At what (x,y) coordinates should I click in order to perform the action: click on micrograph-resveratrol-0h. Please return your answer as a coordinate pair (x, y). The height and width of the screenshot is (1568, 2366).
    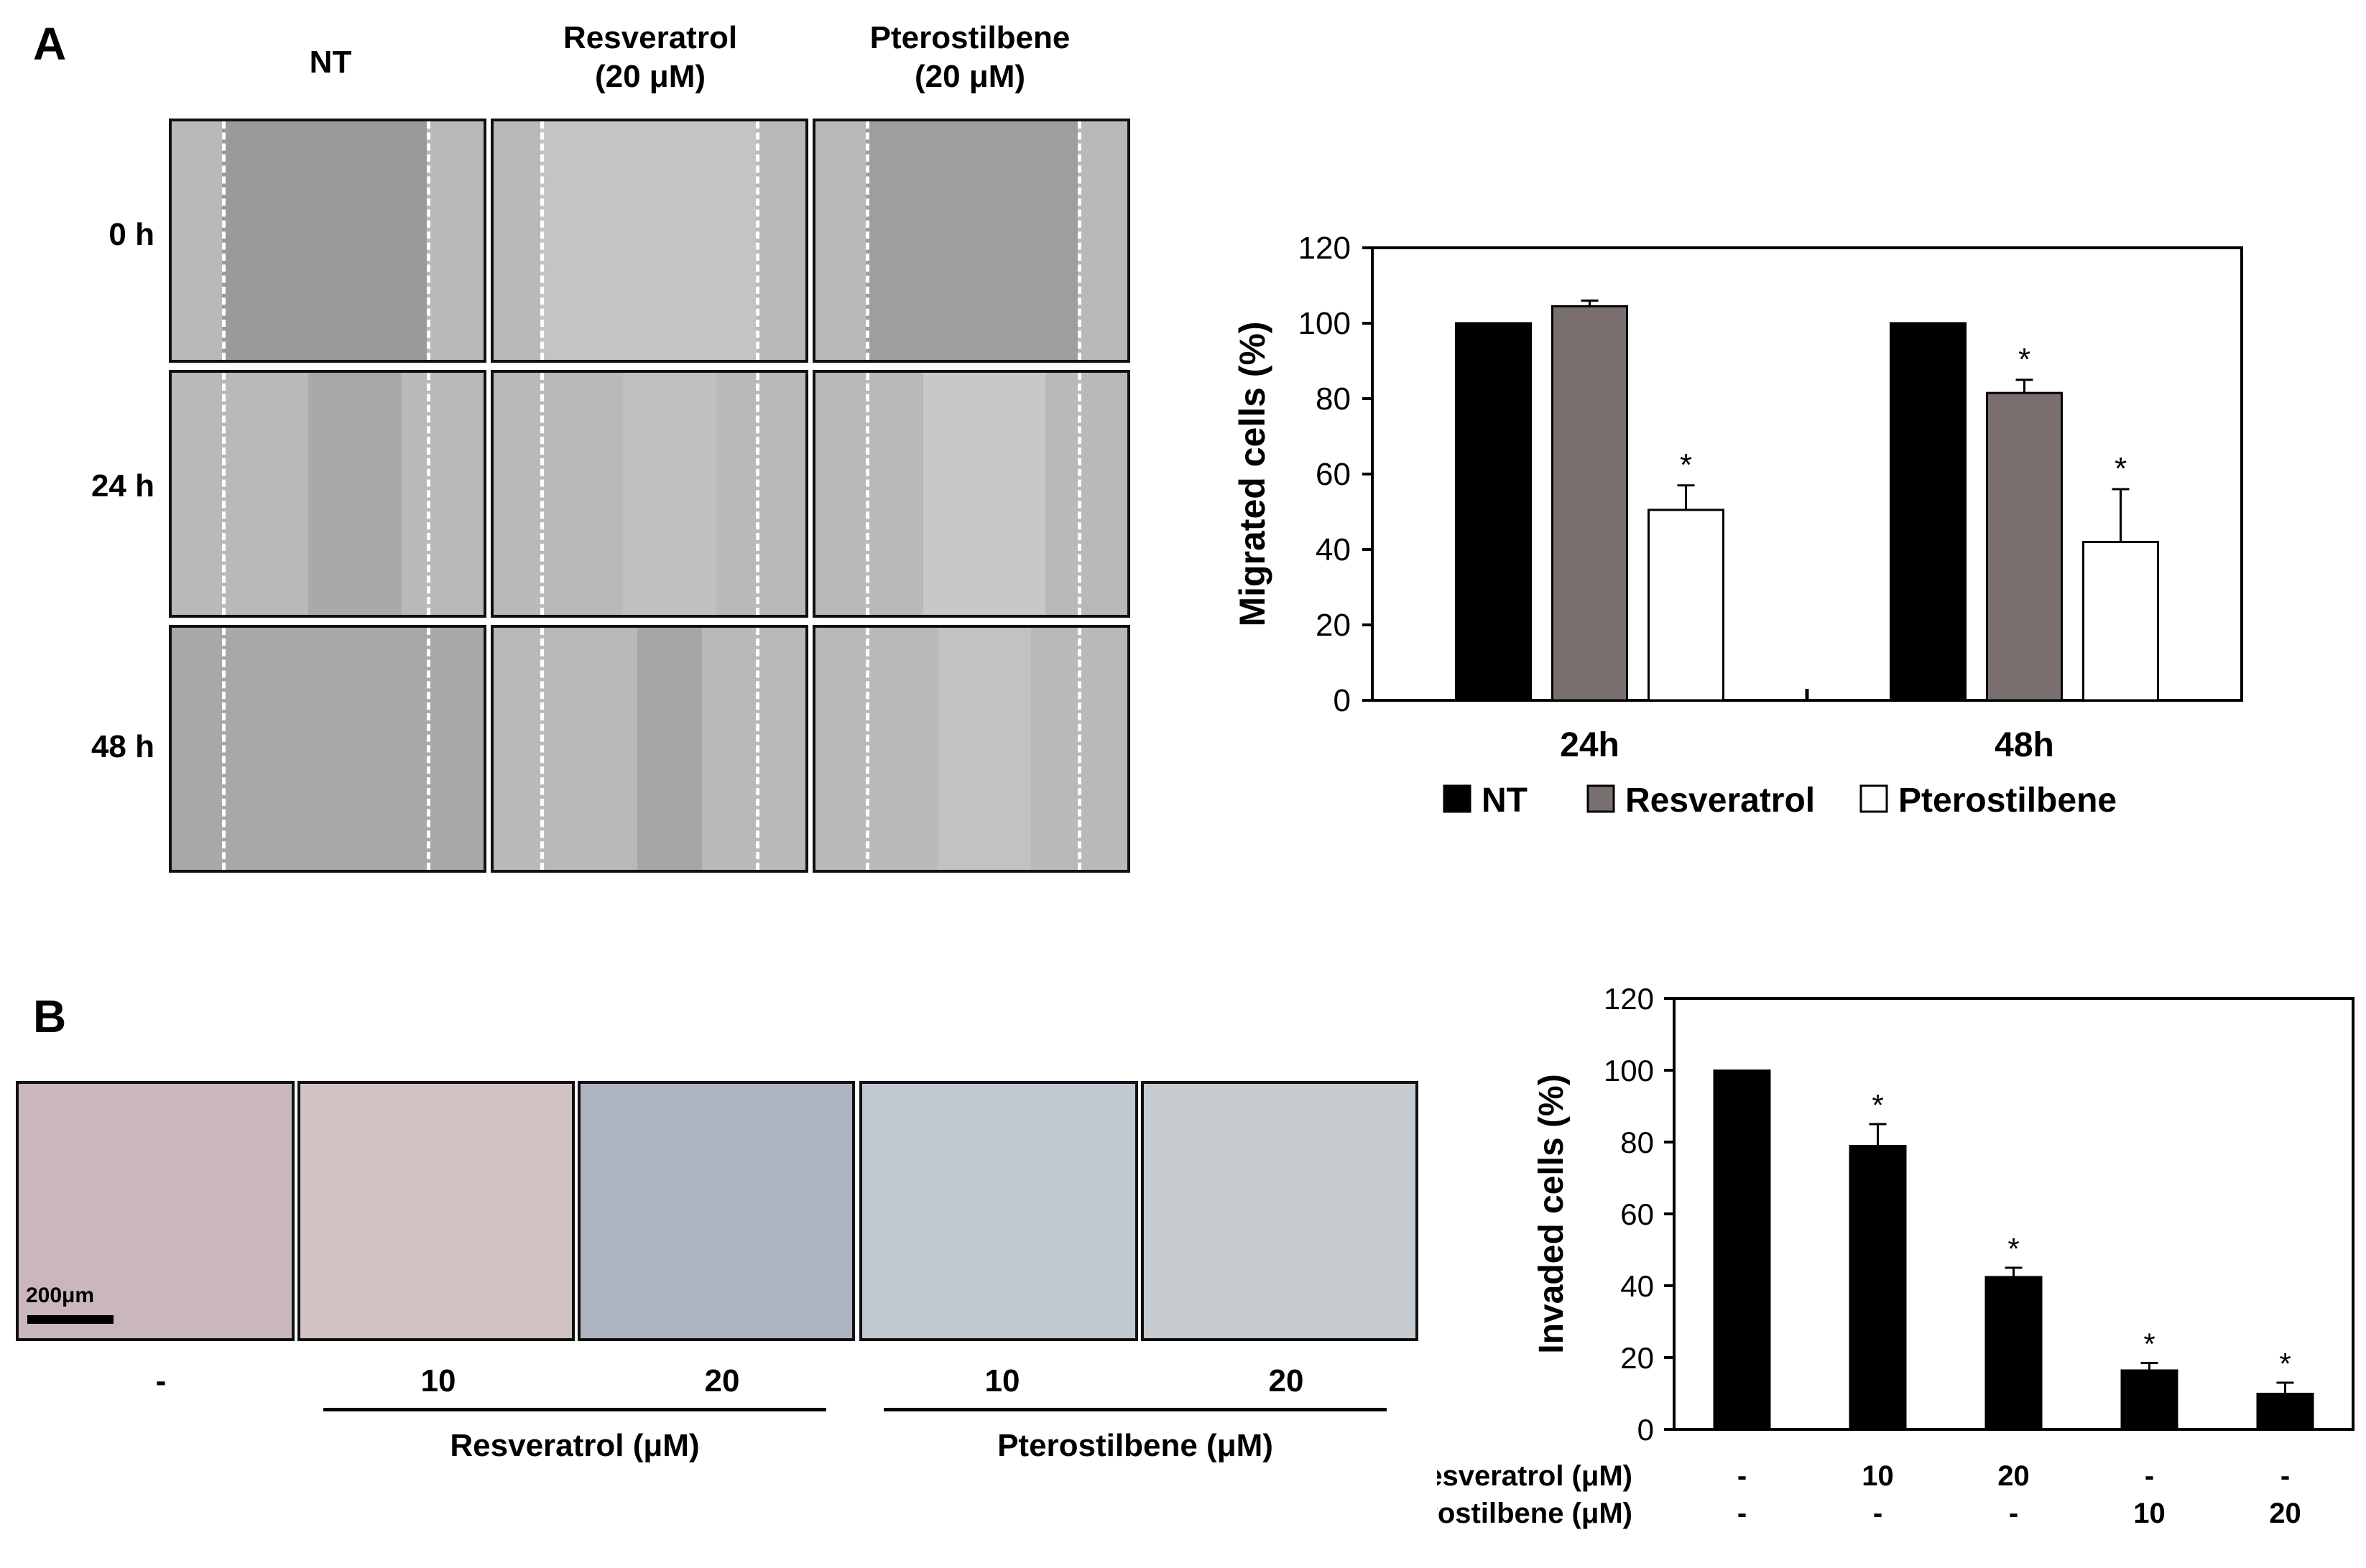
    Looking at the image, I should click on (649, 241).